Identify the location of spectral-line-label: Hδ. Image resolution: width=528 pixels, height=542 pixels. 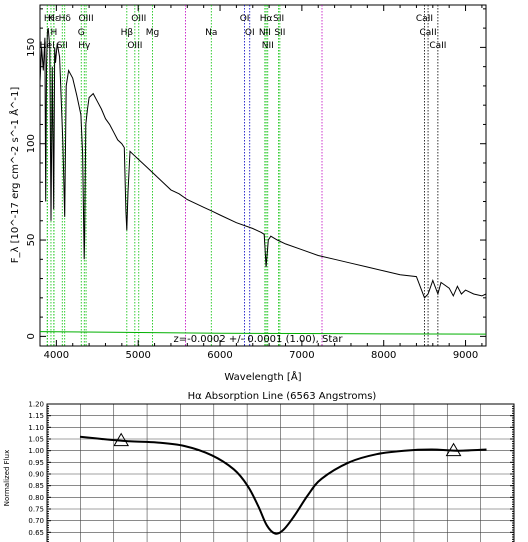
(65, 19).